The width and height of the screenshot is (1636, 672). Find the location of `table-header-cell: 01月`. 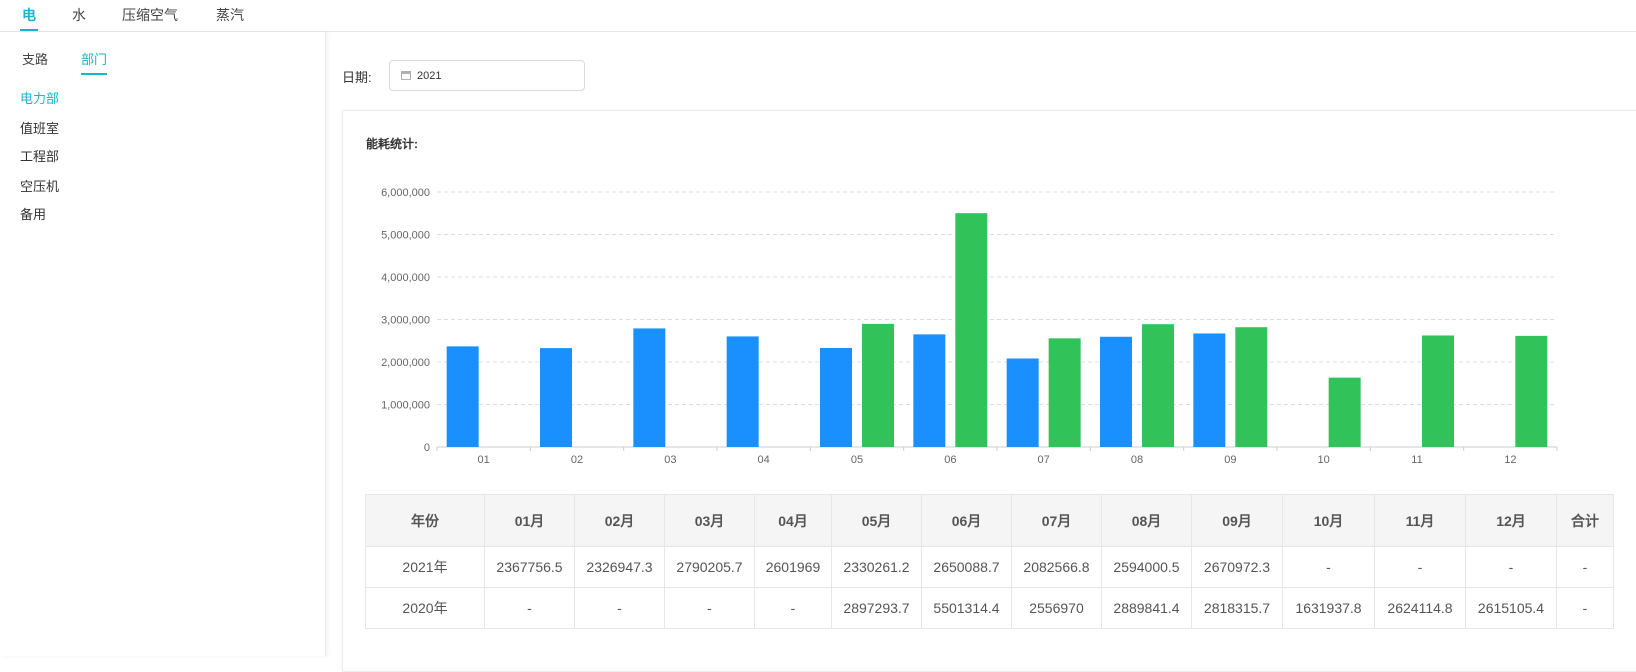

table-header-cell: 01月 is located at coordinates (529, 520).